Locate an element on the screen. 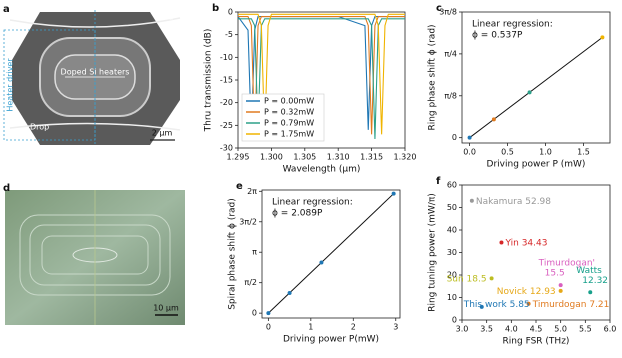 This screenshot has height=358, width=622. x-tick-label: 1.295 is located at coordinates (238, 157).